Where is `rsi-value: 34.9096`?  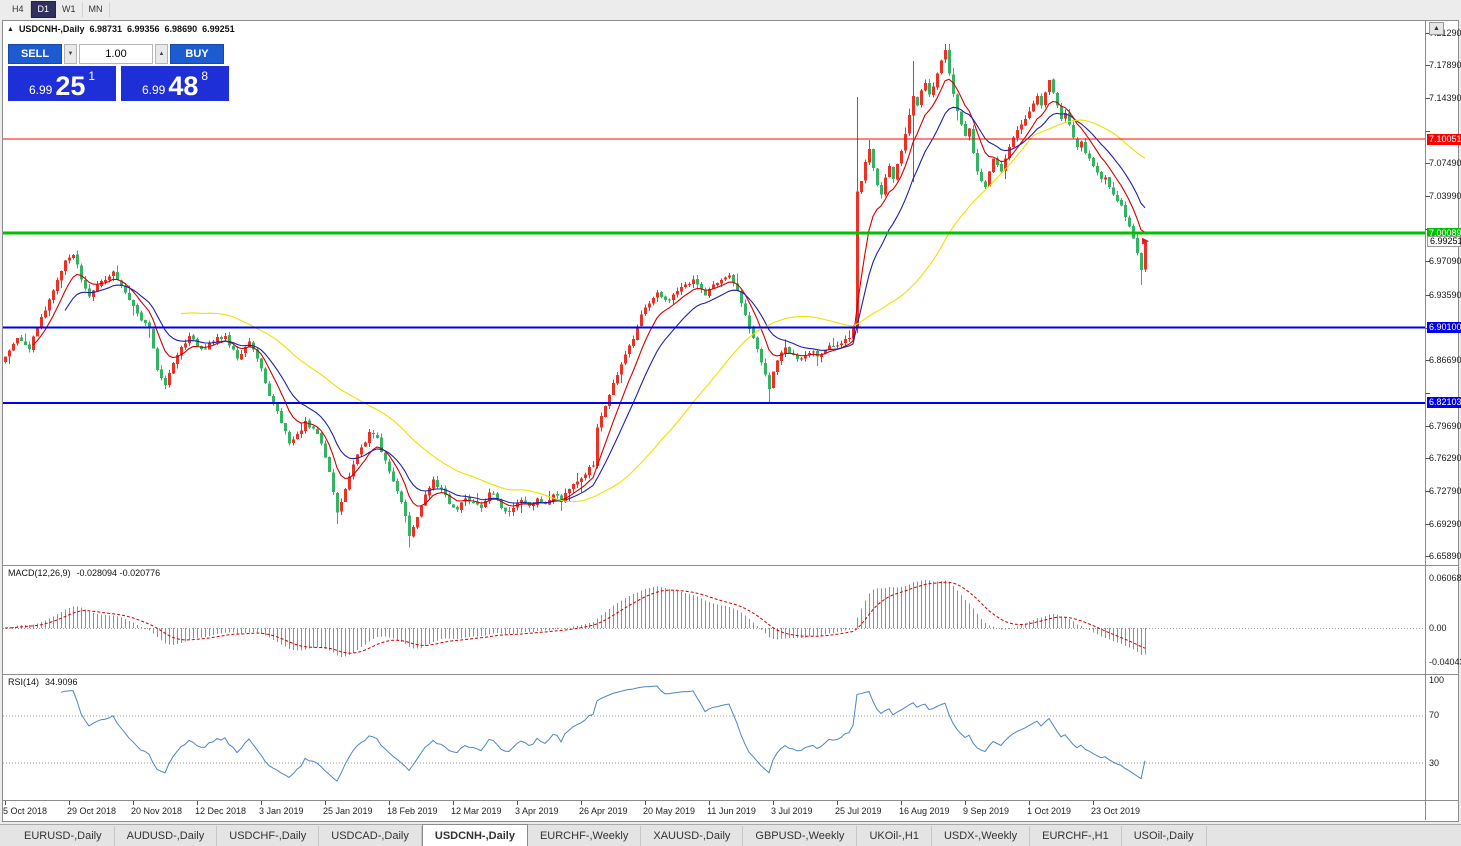 rsi-value: 34.9096 is located at coordinates (61, 682).